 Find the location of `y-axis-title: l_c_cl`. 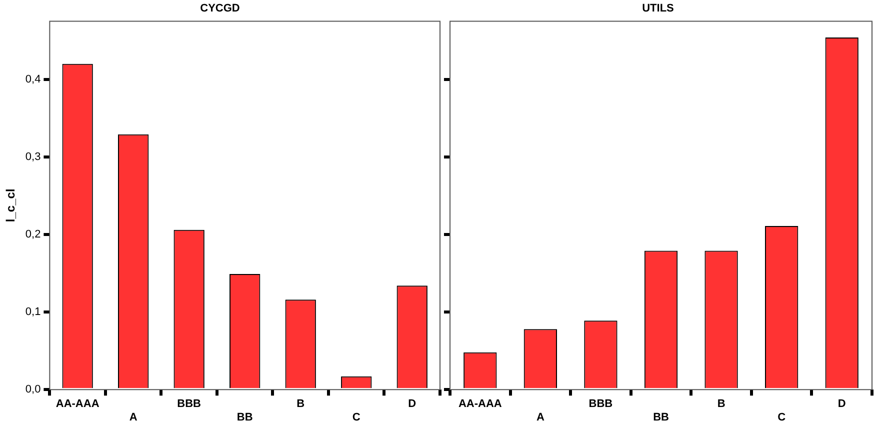

y-axis-title: l_c_cl is located at coordinates (11, 205).